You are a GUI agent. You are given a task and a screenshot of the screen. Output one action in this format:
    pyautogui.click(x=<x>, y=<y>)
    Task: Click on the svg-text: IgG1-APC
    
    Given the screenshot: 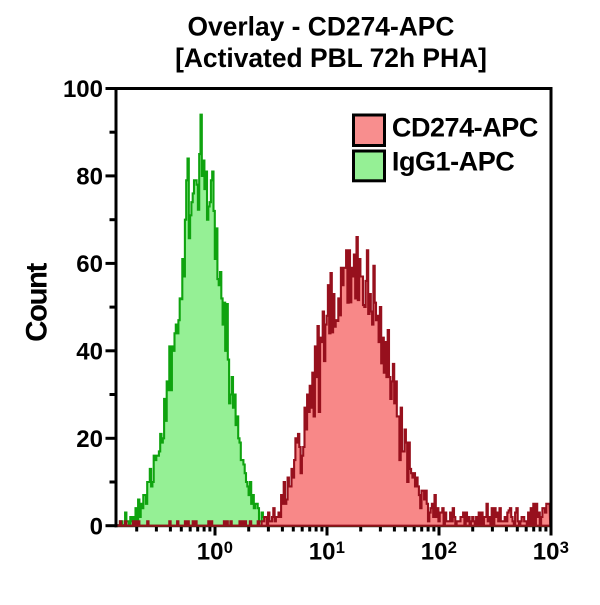 What is the action you would take?
    pyautogui.click(x=453, y=162)
    